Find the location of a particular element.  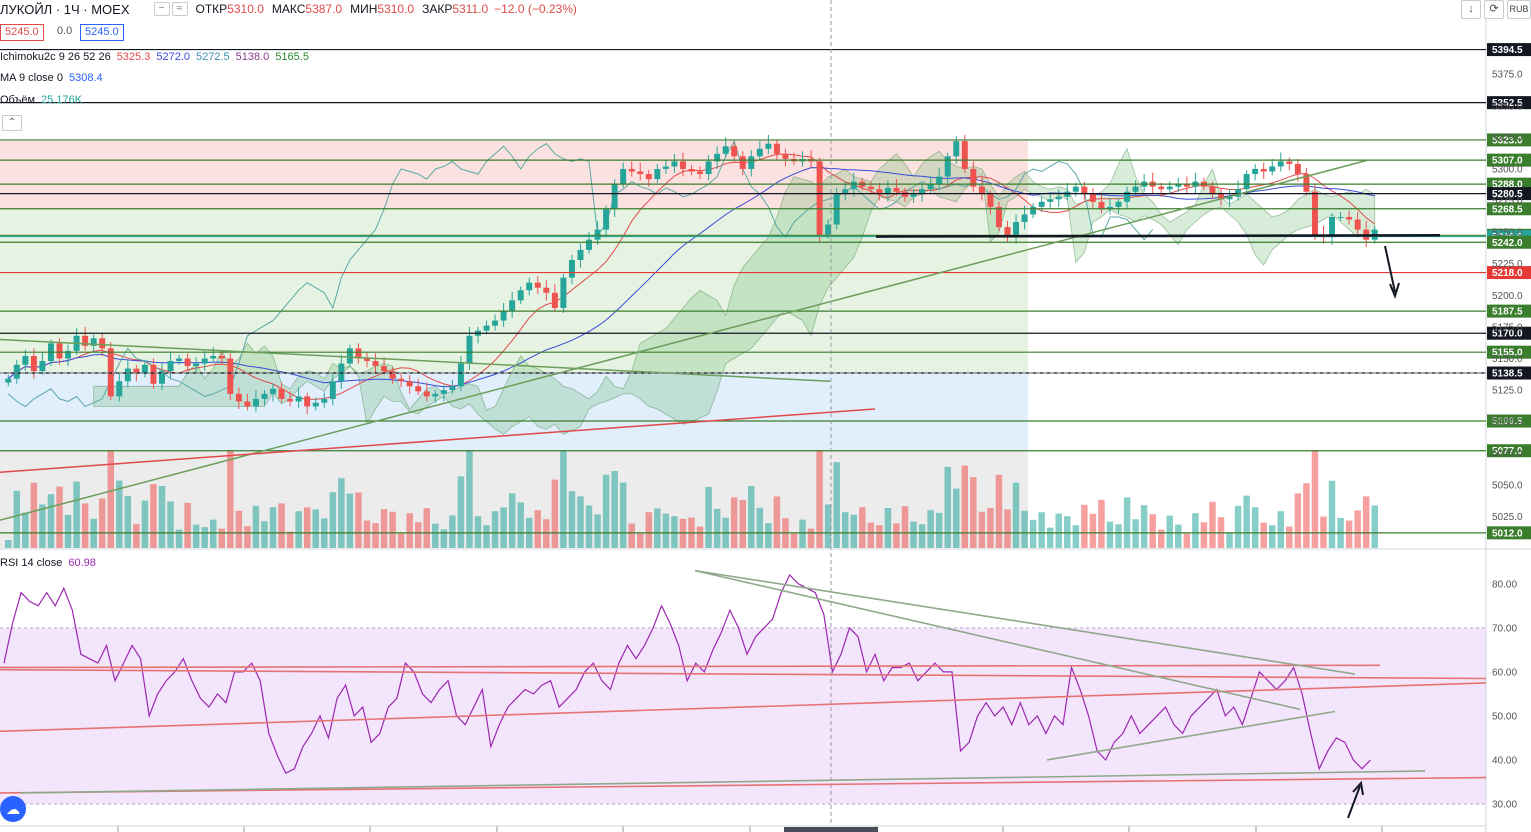

bid-box: 5245.0 is located at coordinates (22, 32).